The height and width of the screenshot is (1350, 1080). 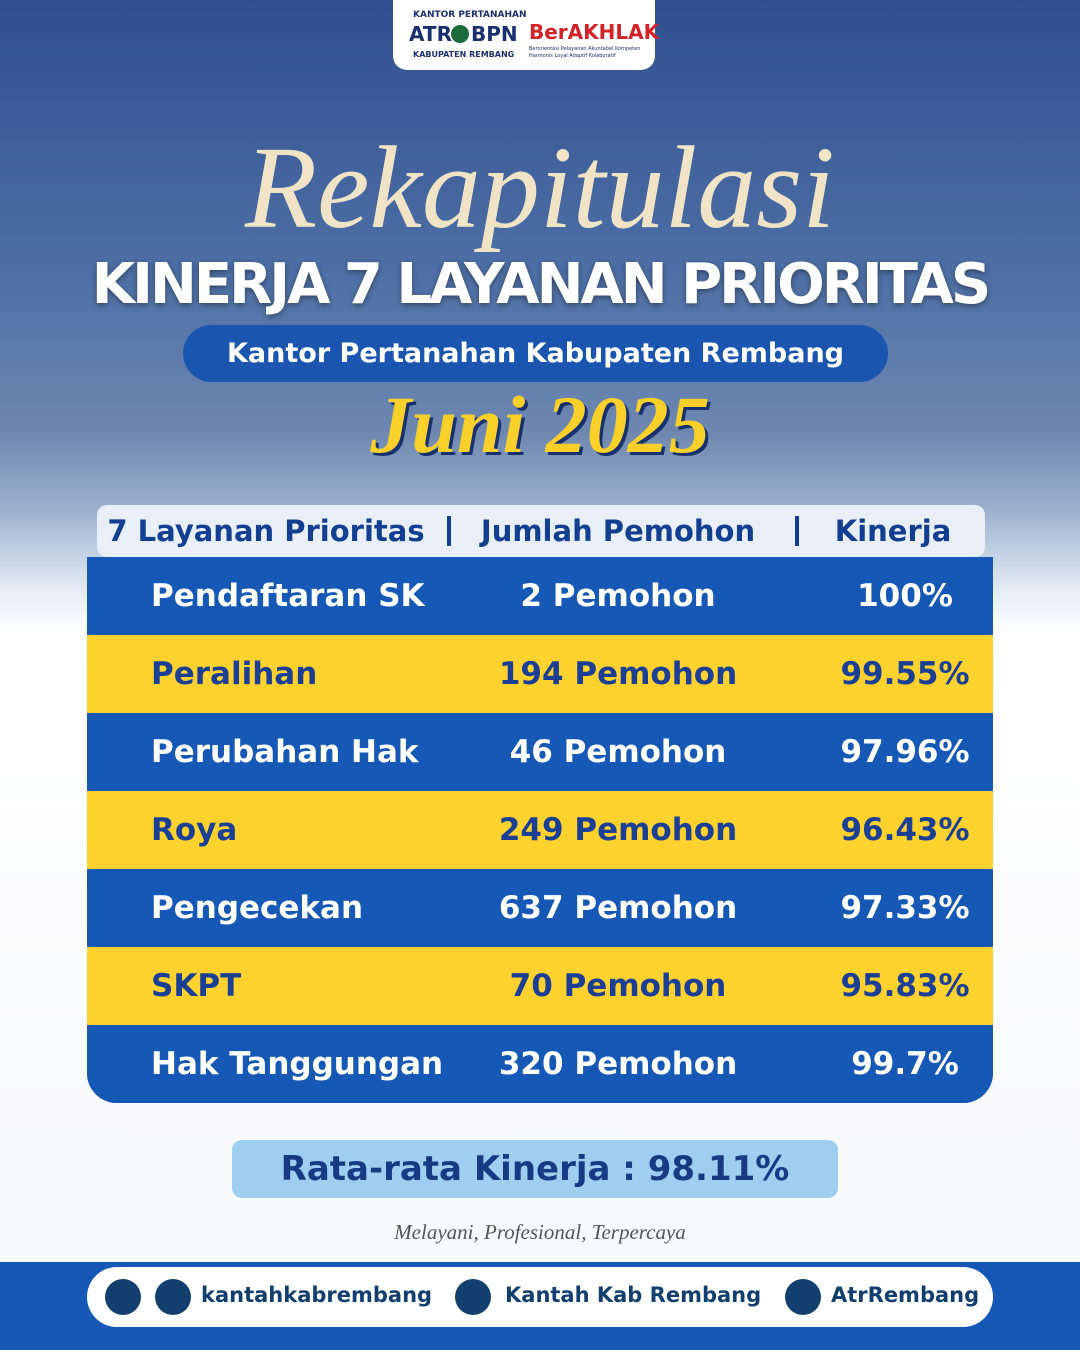 What do you see at coordinates (285, 752) in the screenshot?
I see `service-name: Perubahan Hak` at bounding box center [285, 752].